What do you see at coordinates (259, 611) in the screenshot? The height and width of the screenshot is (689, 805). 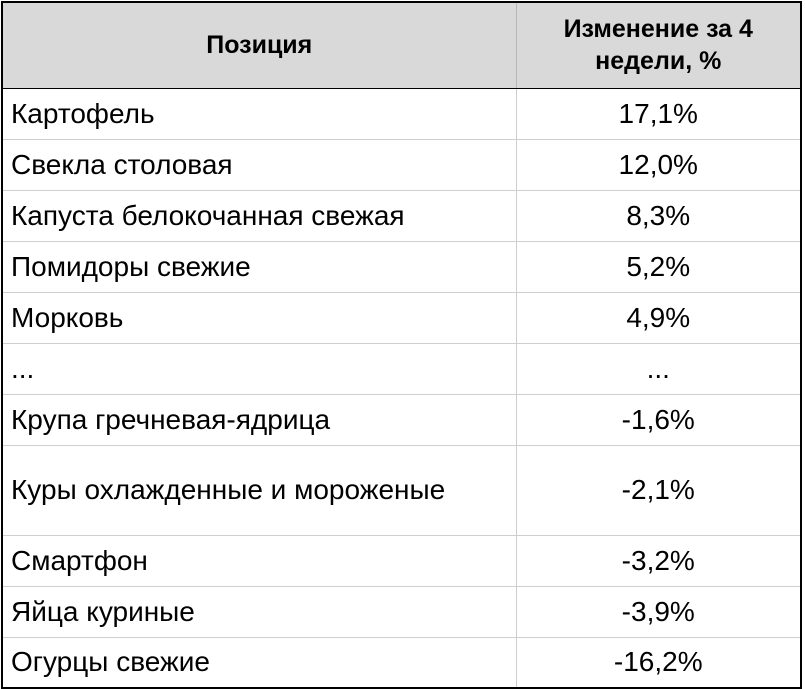 I see `row-name: Яйца куриные` at bounding box center [259, 611].